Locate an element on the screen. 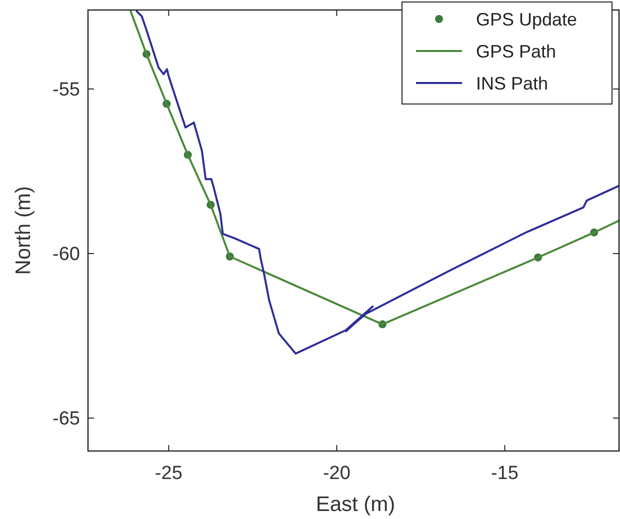 Image resolution: width=620 pixels, height=519 pixels. x-tick-label: -15 is located at coordinates (504, 473).